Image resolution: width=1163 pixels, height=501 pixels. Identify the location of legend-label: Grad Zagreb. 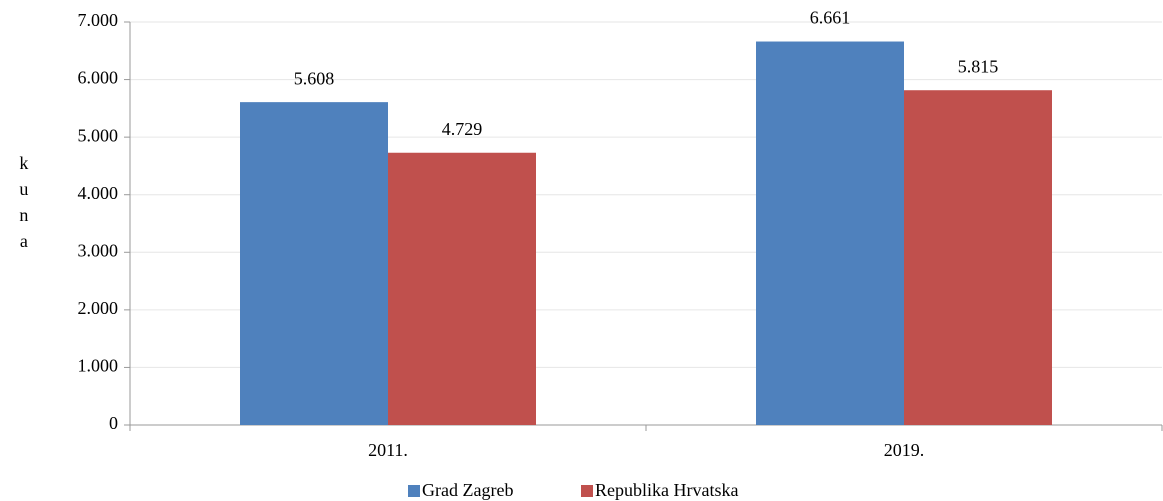
(467, 490).